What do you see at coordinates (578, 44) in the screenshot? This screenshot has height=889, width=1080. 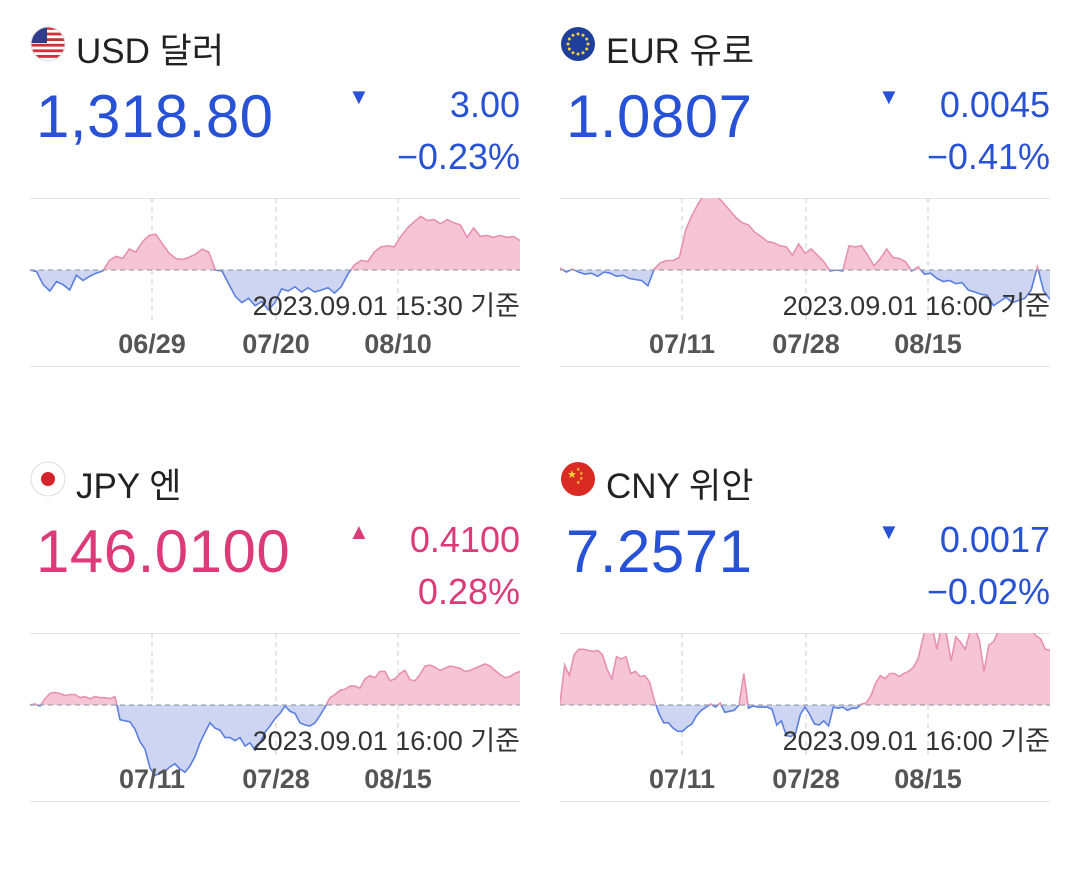 I see `eu-flag-icon` at bounding box center [578, 44].